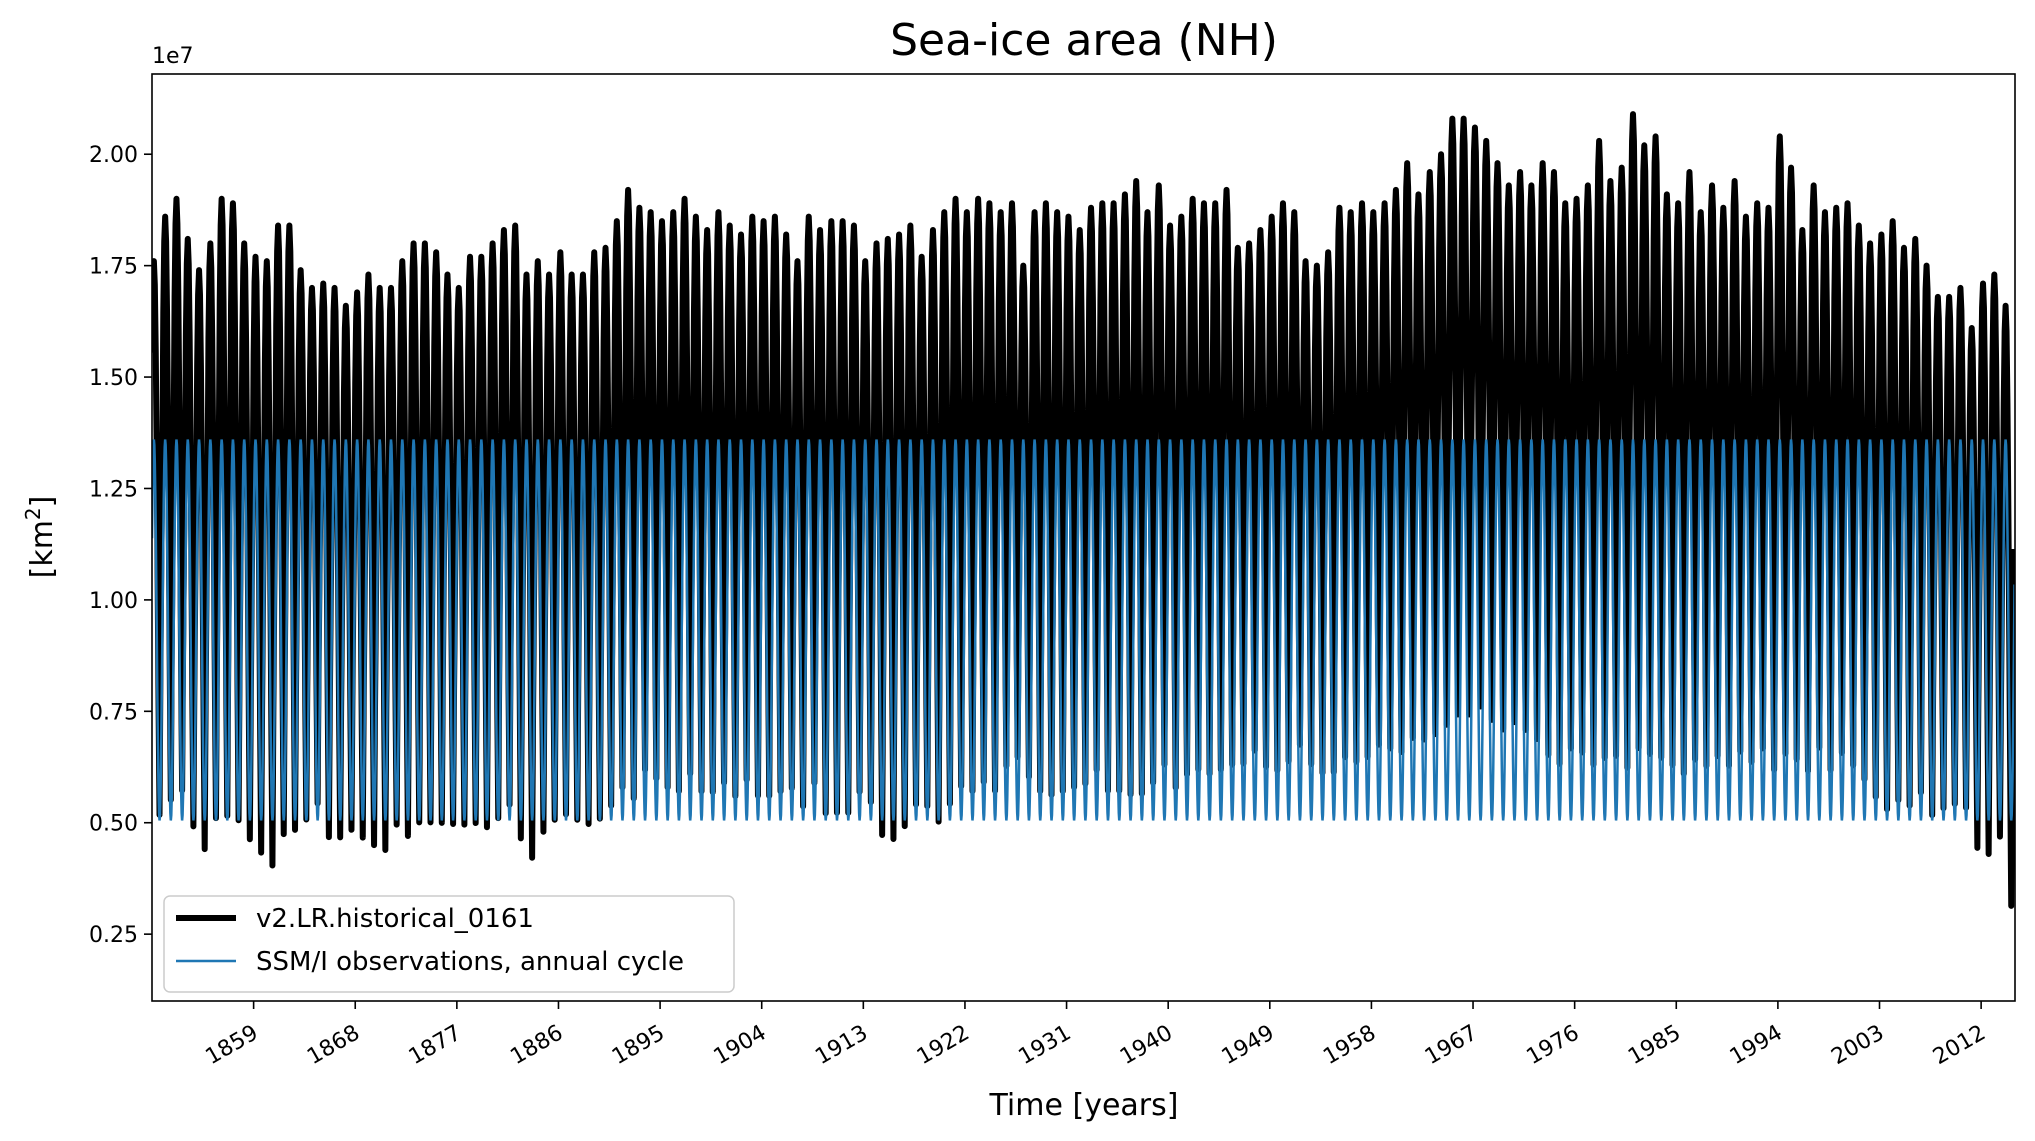 This screenshot has width=2035, height=1141. I want to click on x-tick-label: 1922, so click(943, 1045).